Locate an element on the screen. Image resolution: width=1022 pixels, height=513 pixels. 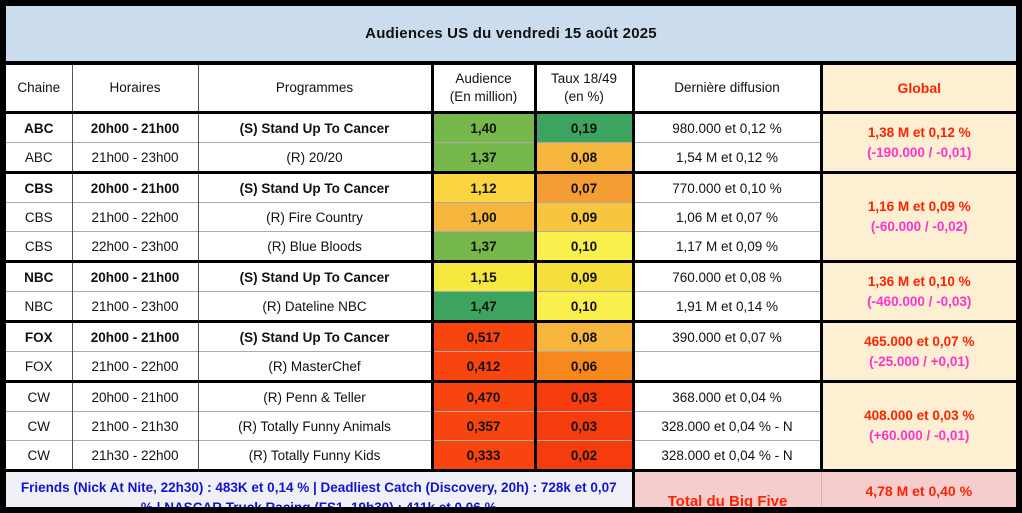
last-airing-cell: 1,54 M et 0,12 % is located at coordinates (726, 157).